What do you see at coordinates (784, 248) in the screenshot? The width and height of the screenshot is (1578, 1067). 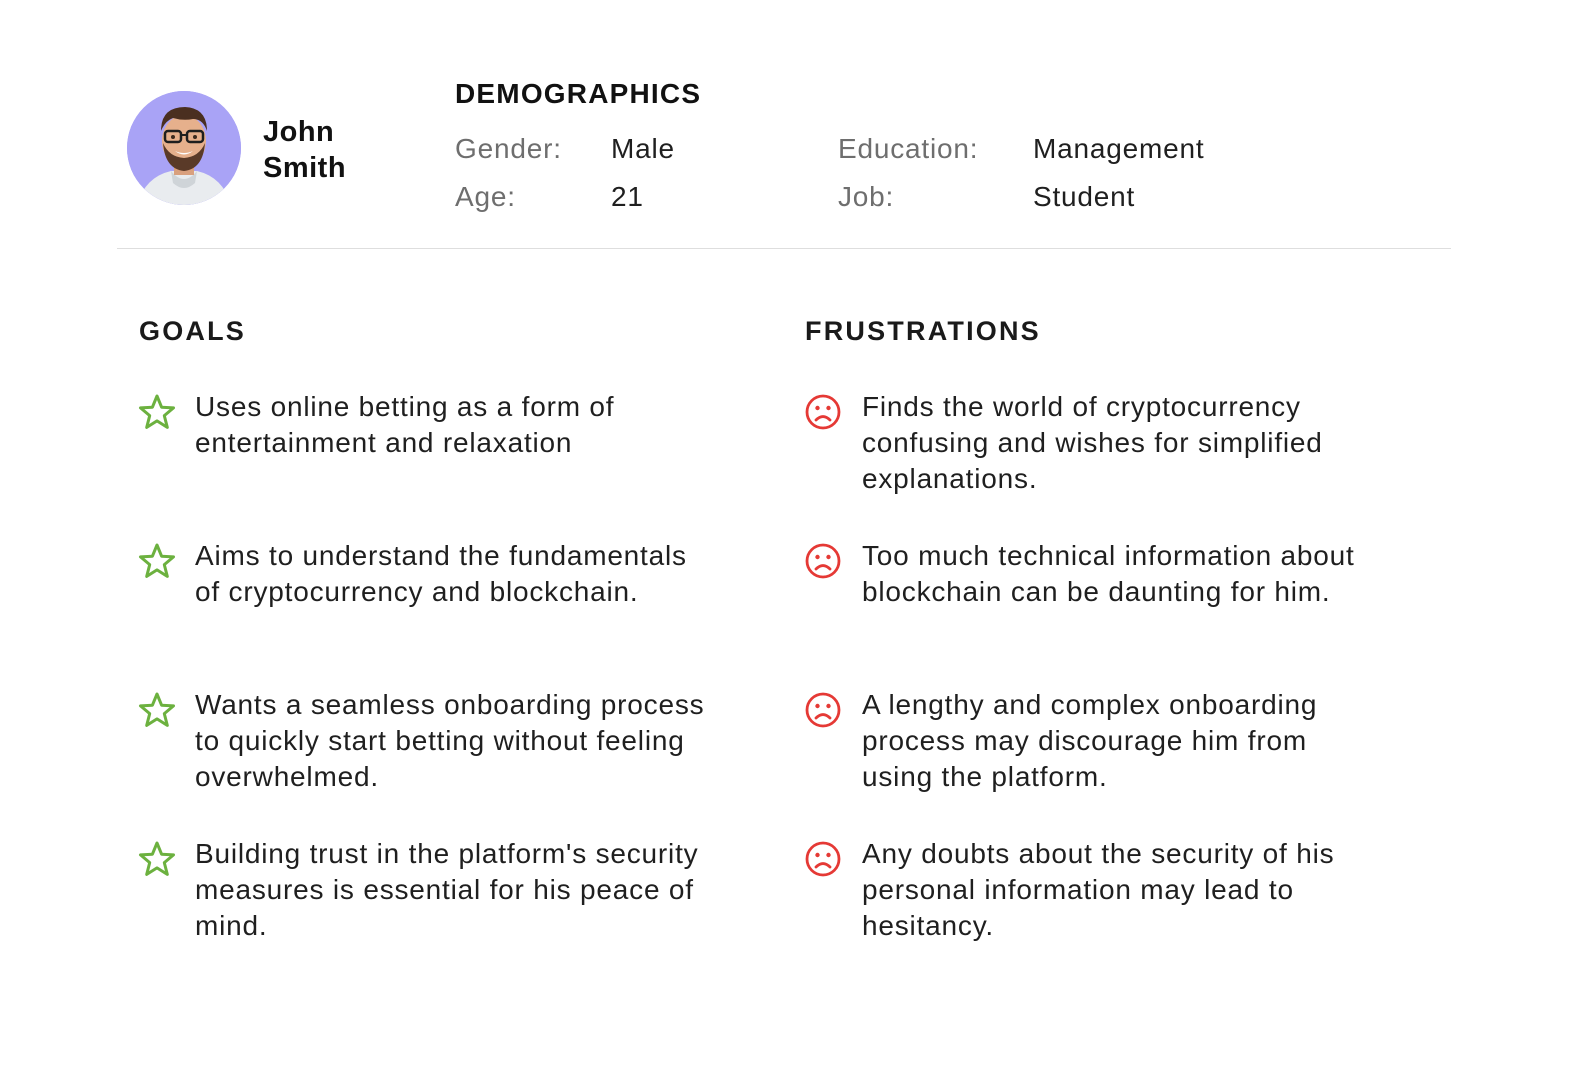 I see `header-divider` at bounding box center [784, 248].